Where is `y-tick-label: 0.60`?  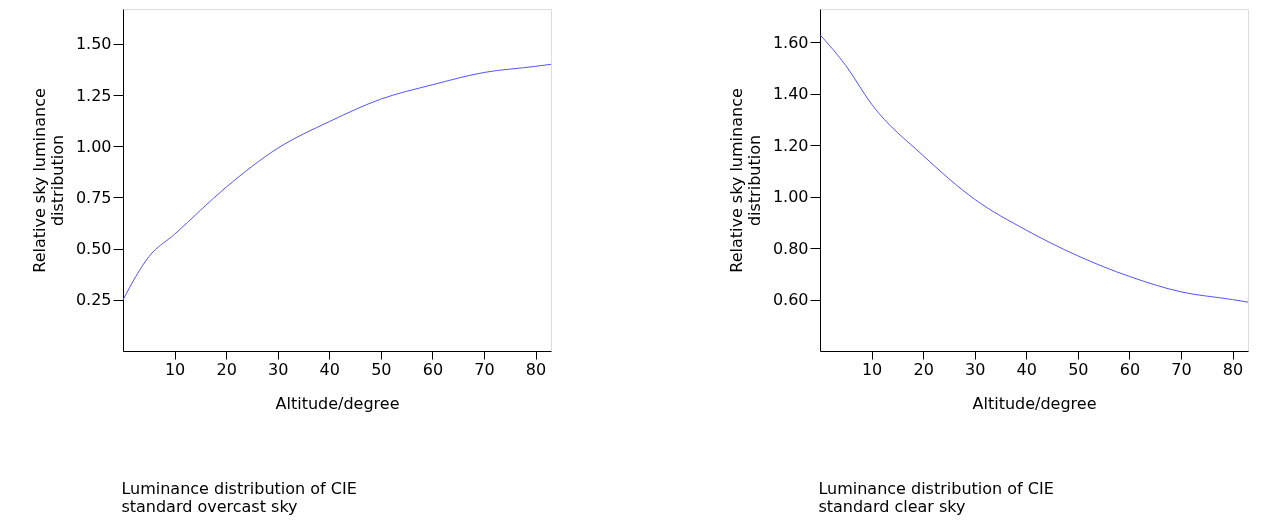
y-tick-label: 0.60 is located at coordinates (790, 300).